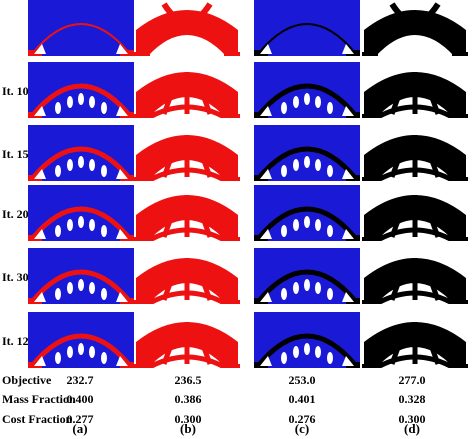 The width and height of the screenshot is (474, 439). What do you see at coordinates (412, 399) in the screenshot?
I see `metric-value: 0.328` at bounding box center [412, 399].